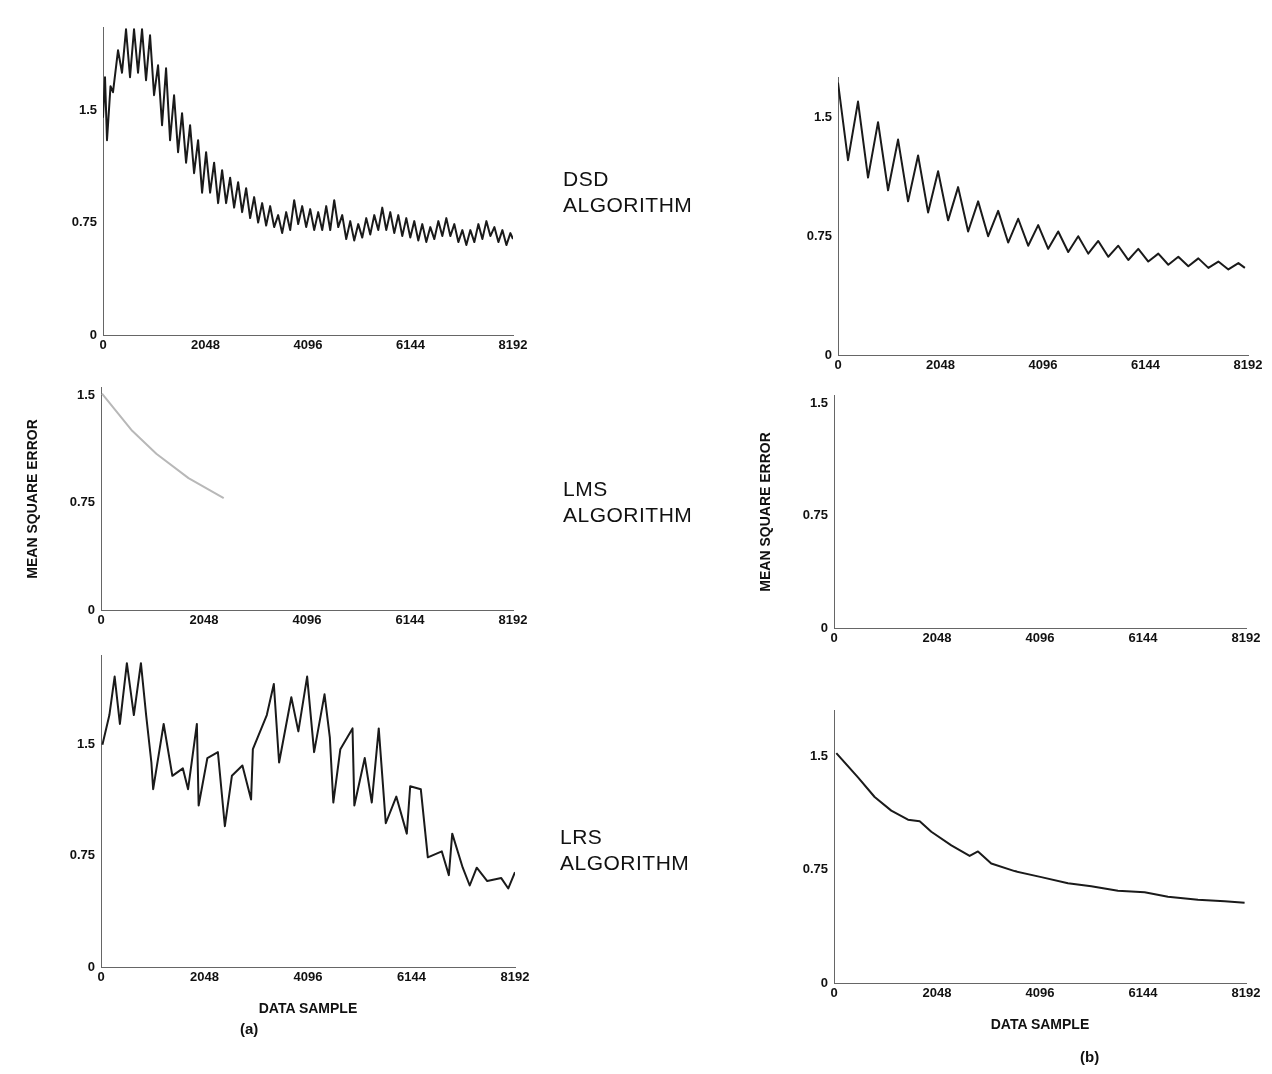 The width and height of the screenshot is (1272, 1074). I want to click on text: LRS ALGORITHM, so click(625, 850).